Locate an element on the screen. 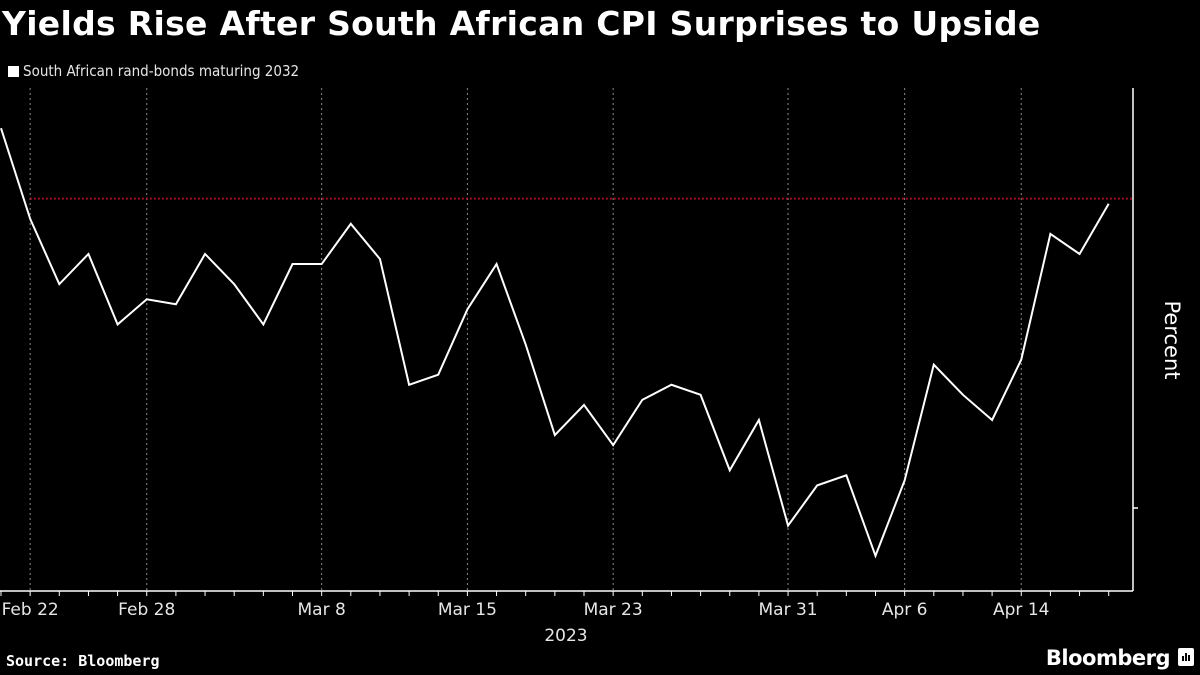 This screenshot has height=675, width=1200. x-tick-label: Apr 6 is located at coordinates (905, 610).